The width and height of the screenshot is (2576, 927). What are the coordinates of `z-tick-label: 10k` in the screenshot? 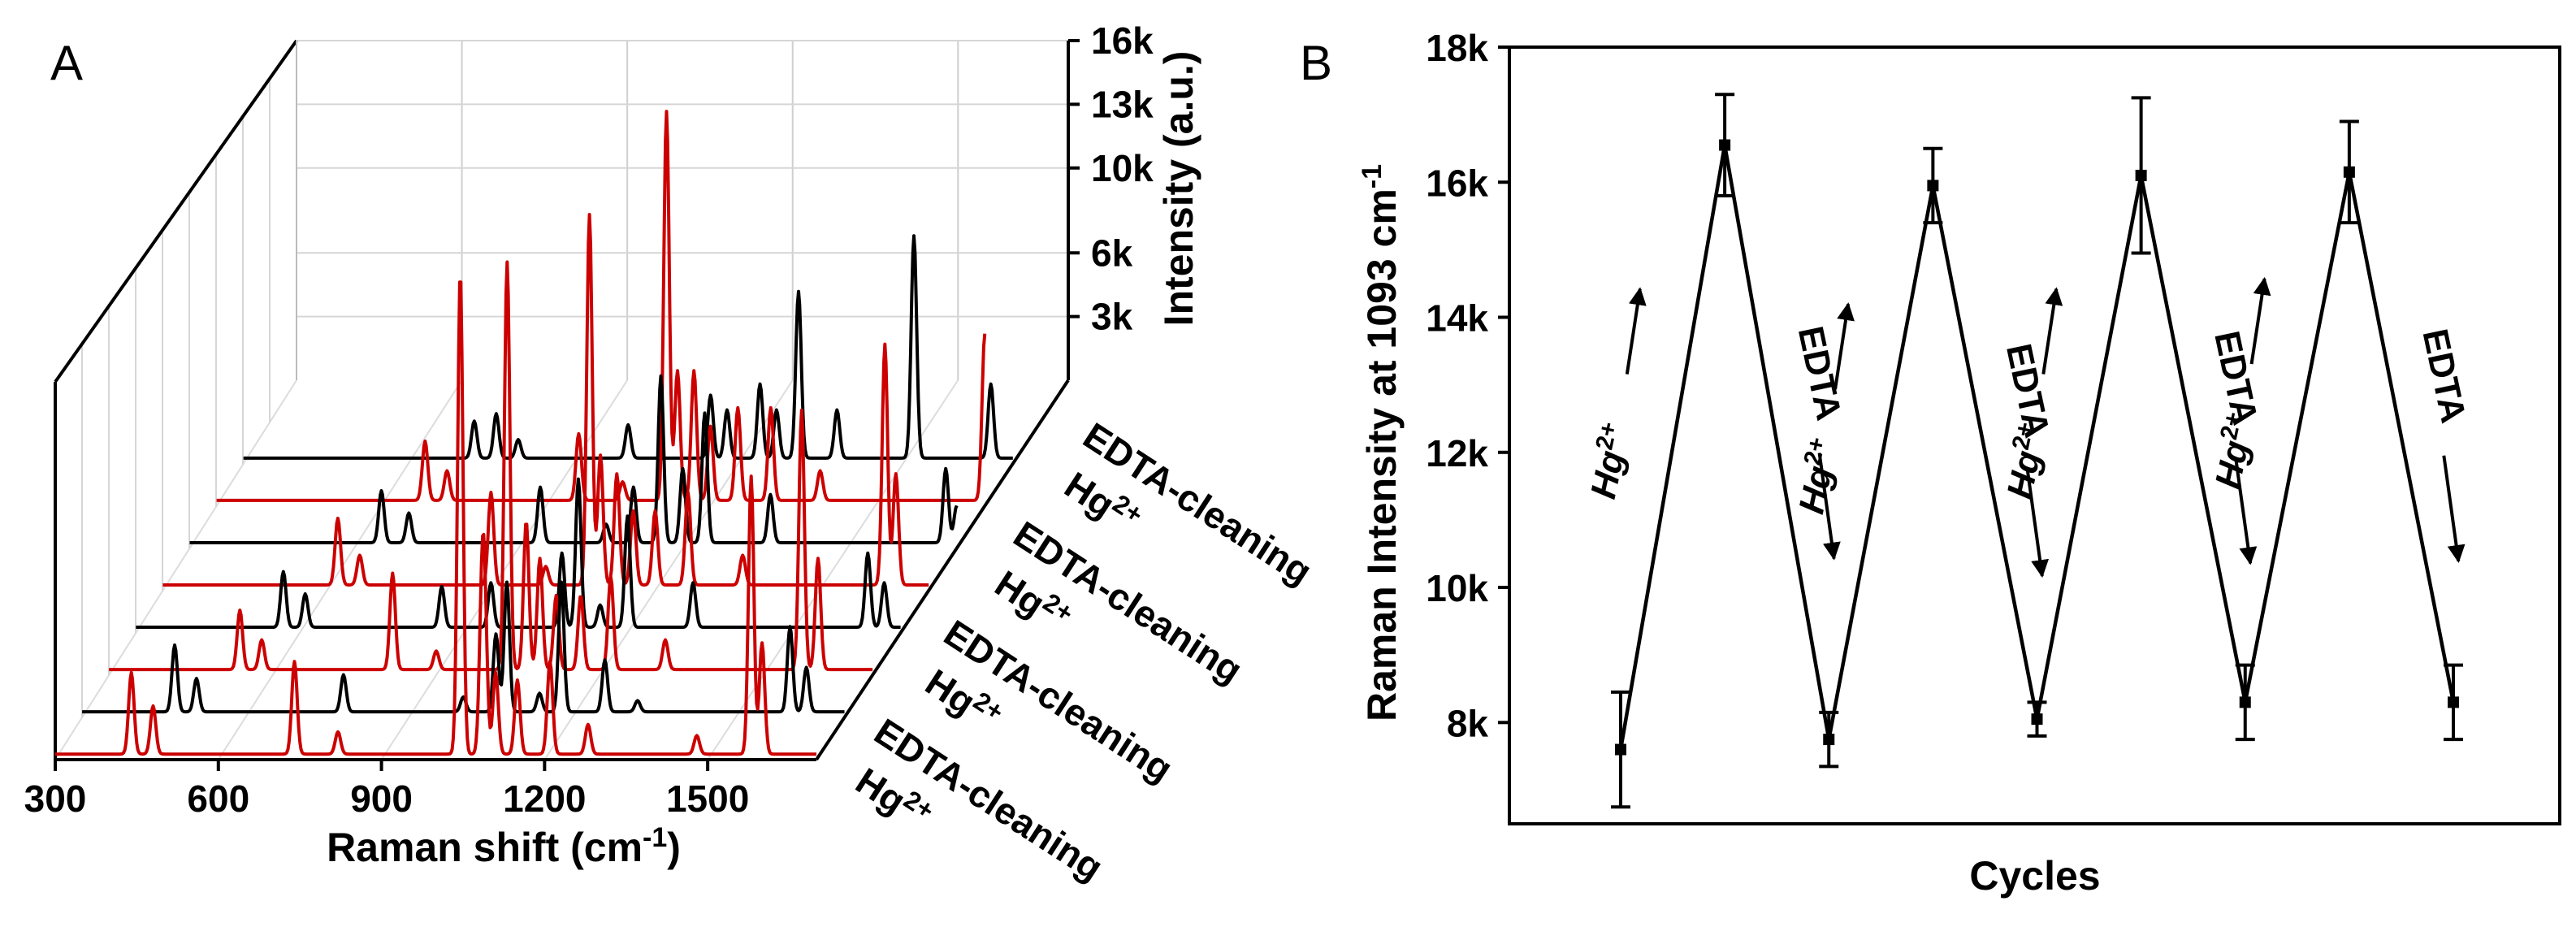 It's located at (1122, 168).